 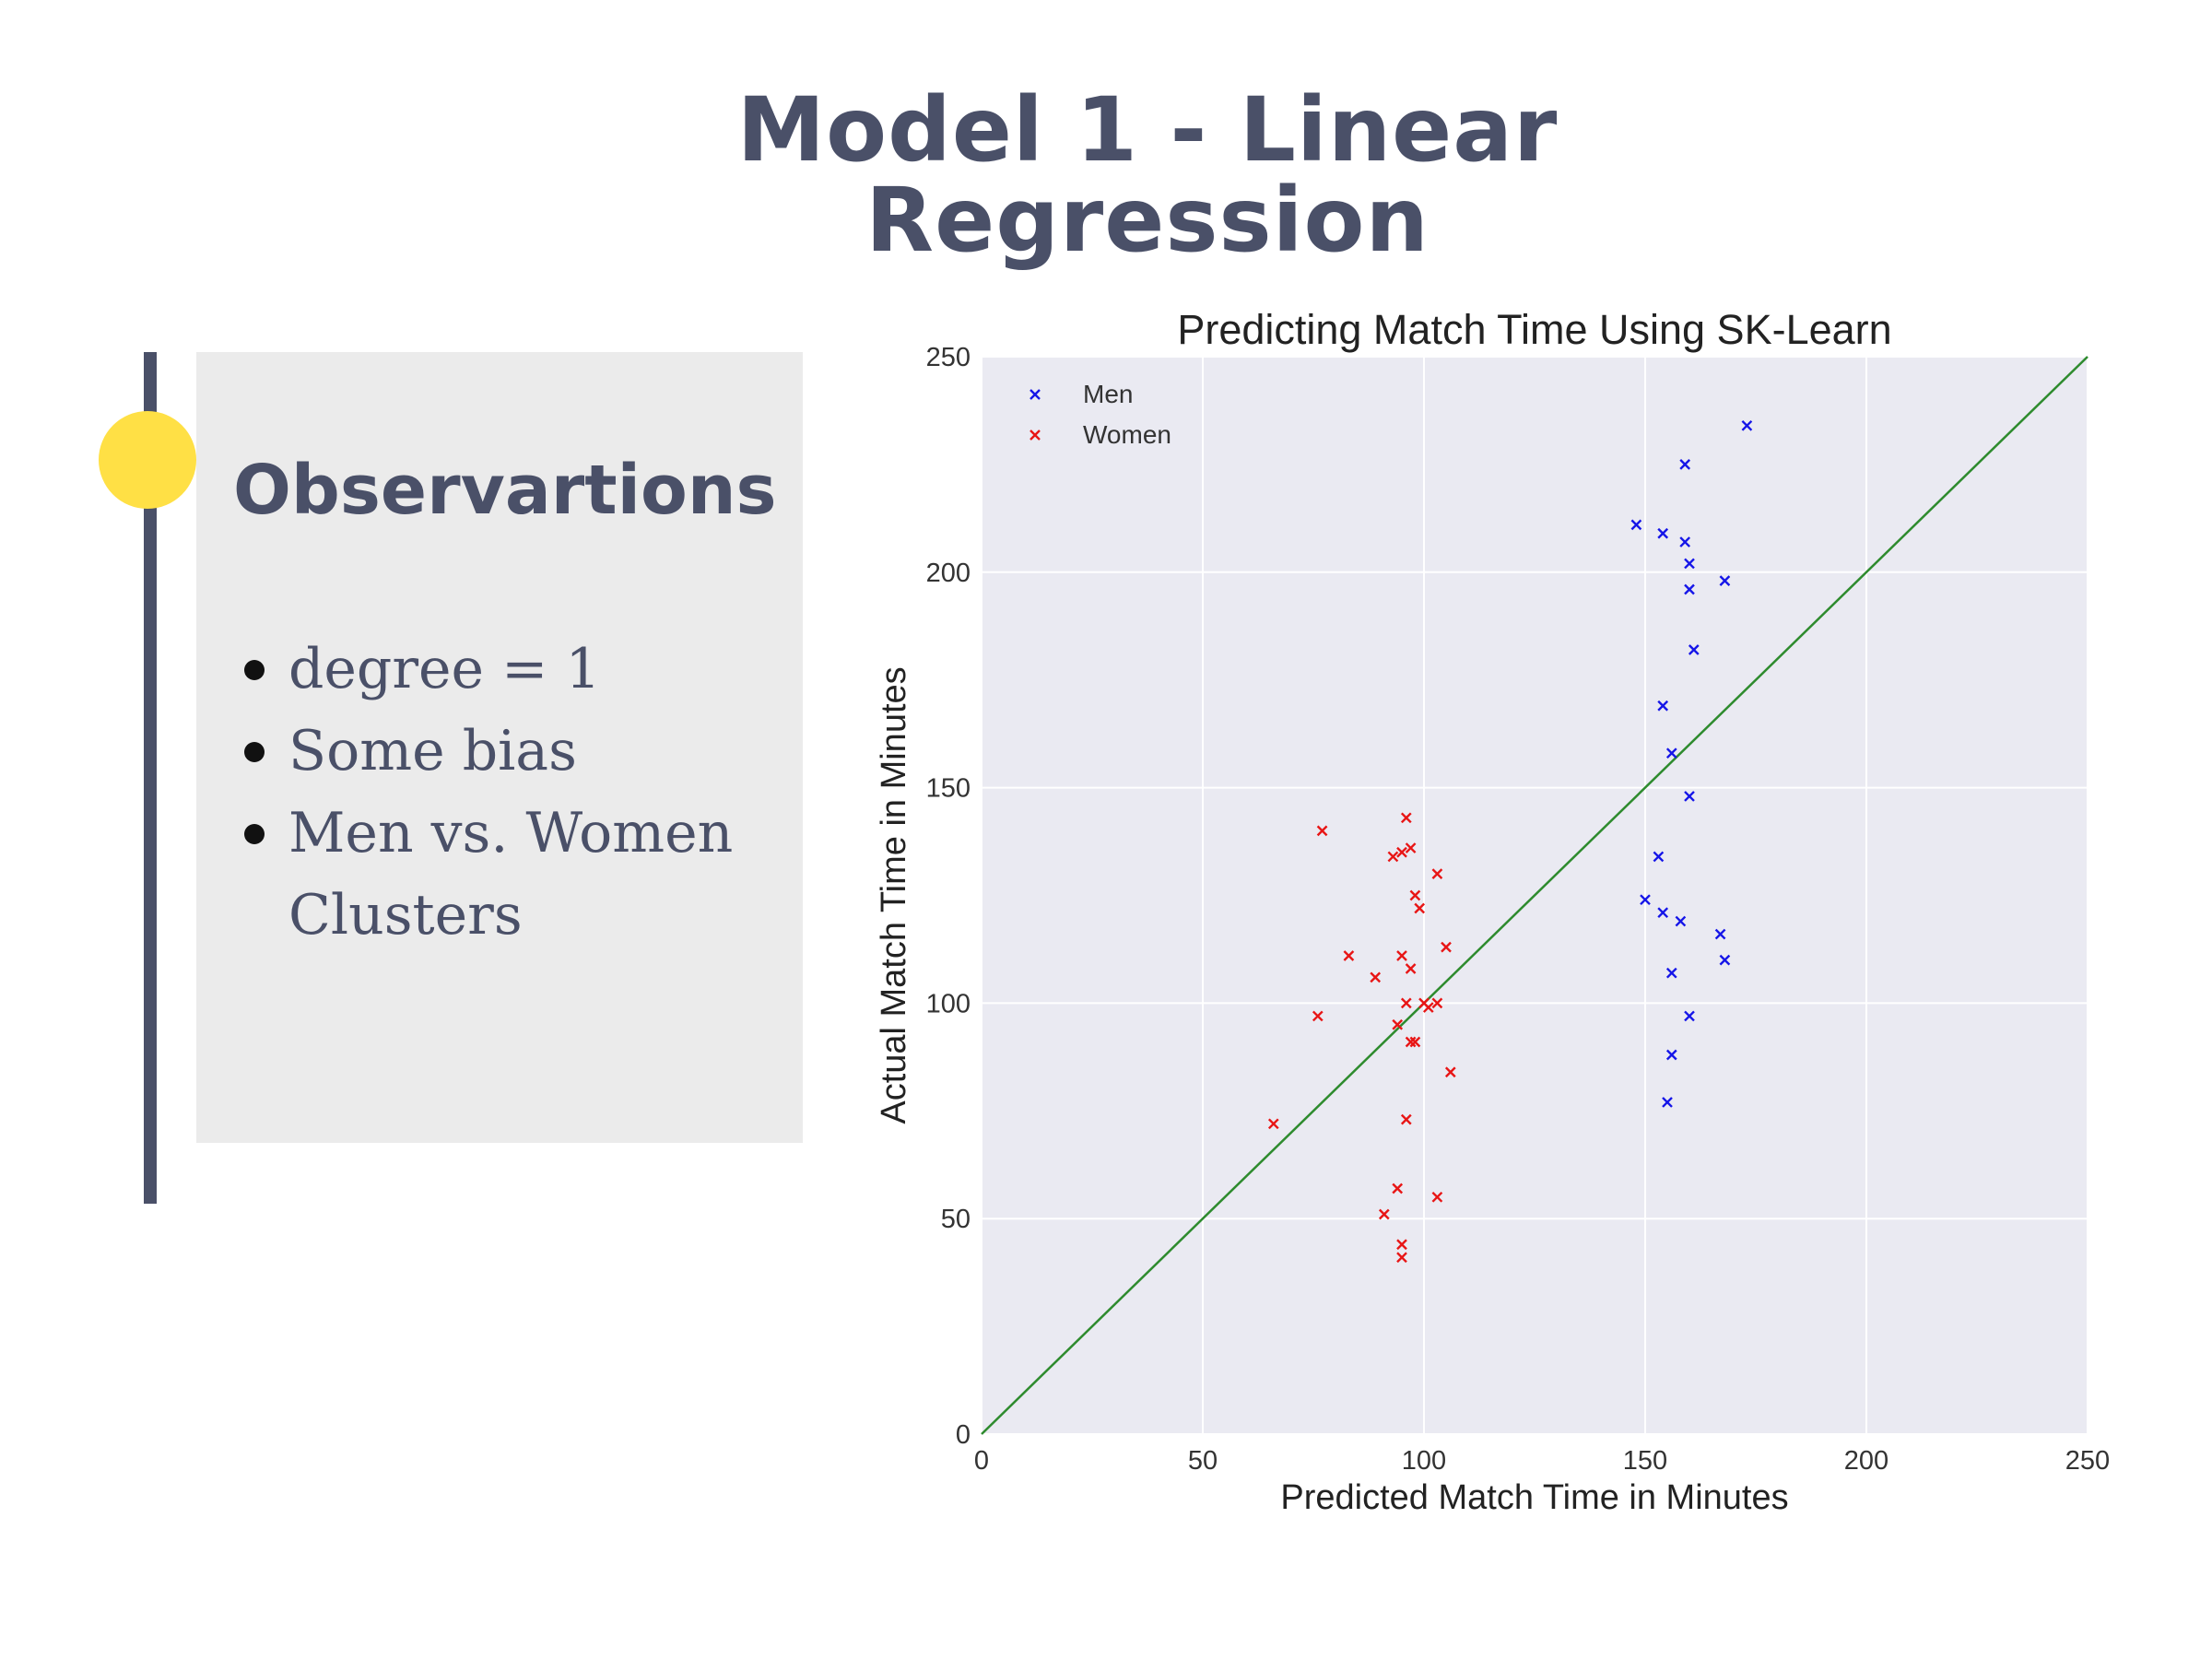 I want to click on bullet-text: degree = 1, so click(x=444, y=669).